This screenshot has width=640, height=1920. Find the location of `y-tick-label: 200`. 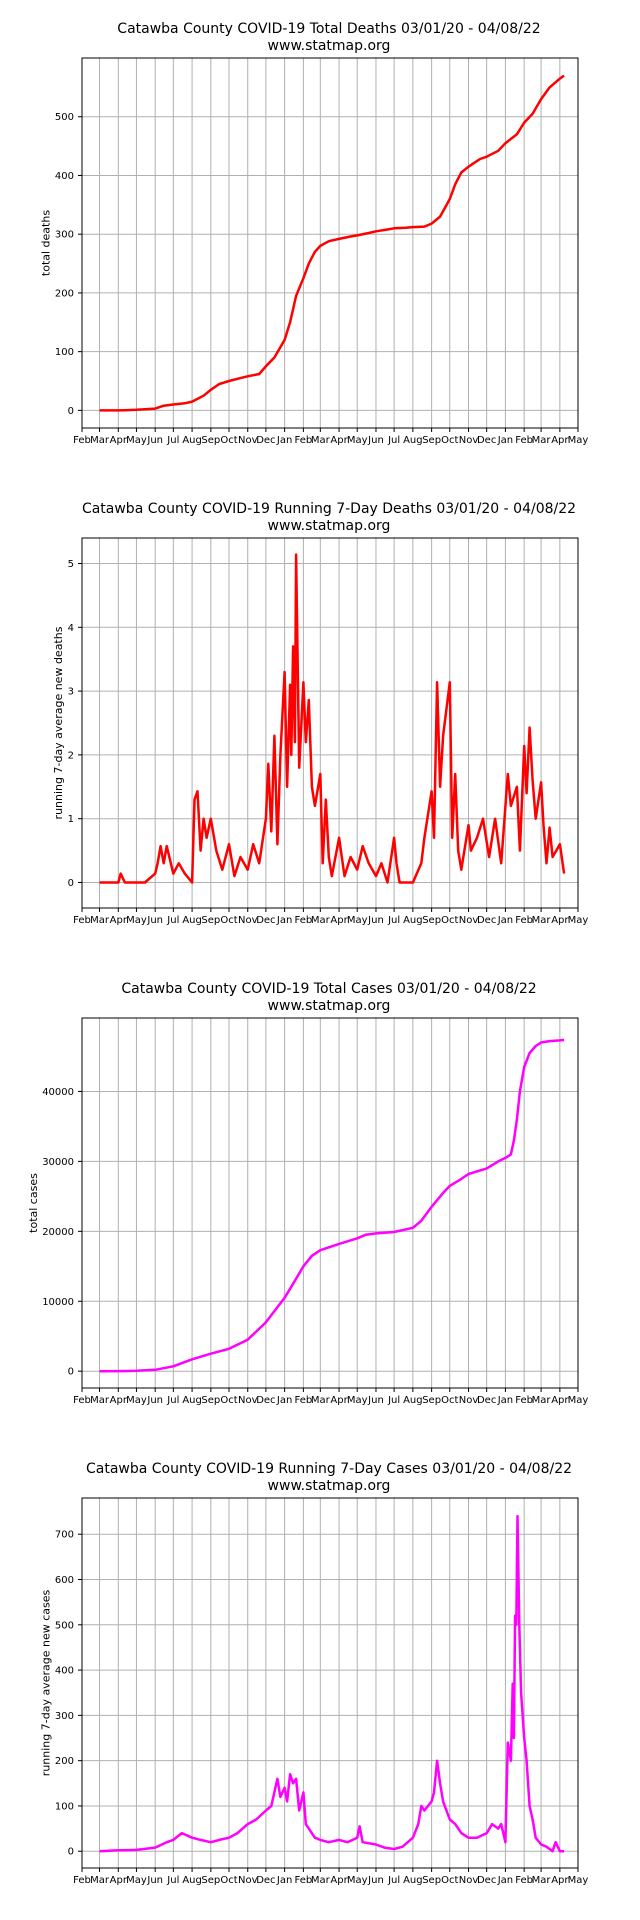

y-tick-label: 200 is located at coordinates (64, 293).